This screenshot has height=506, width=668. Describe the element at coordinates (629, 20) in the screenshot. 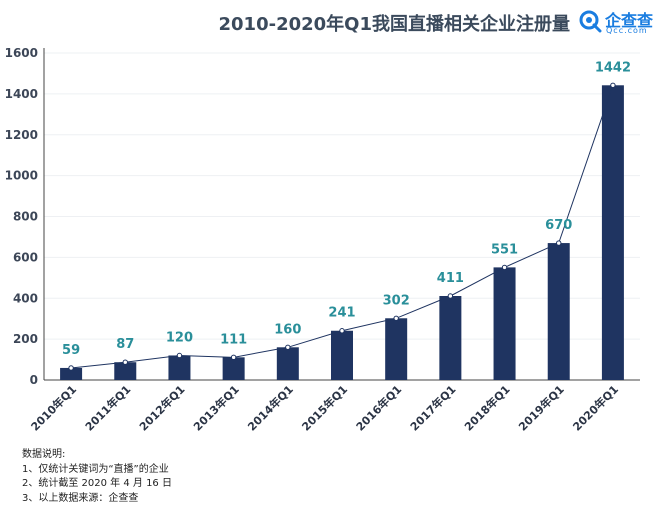

I see `brand-name: 企查查` at that location.